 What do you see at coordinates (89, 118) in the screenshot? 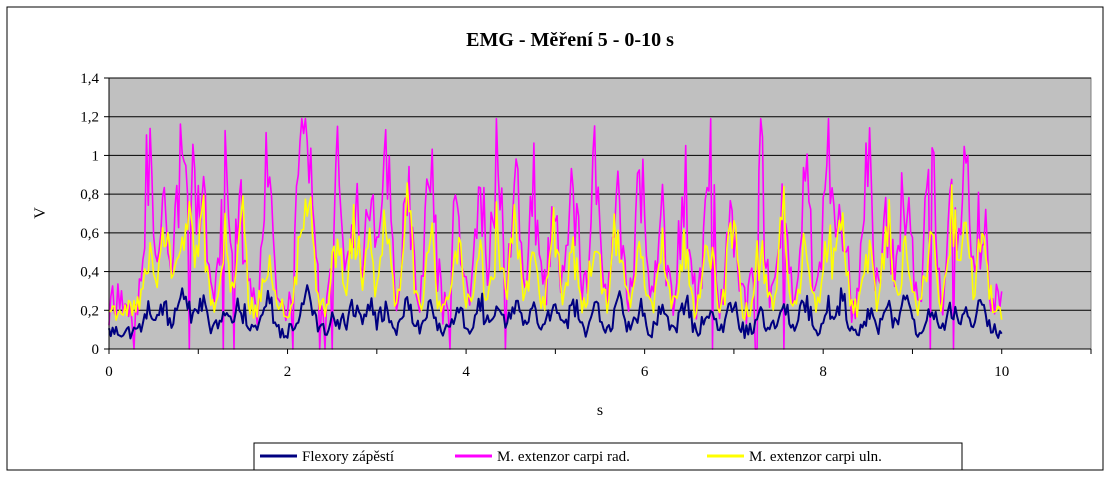
I see `y-tick-label: 1,2` at bounding box center [89, 118].